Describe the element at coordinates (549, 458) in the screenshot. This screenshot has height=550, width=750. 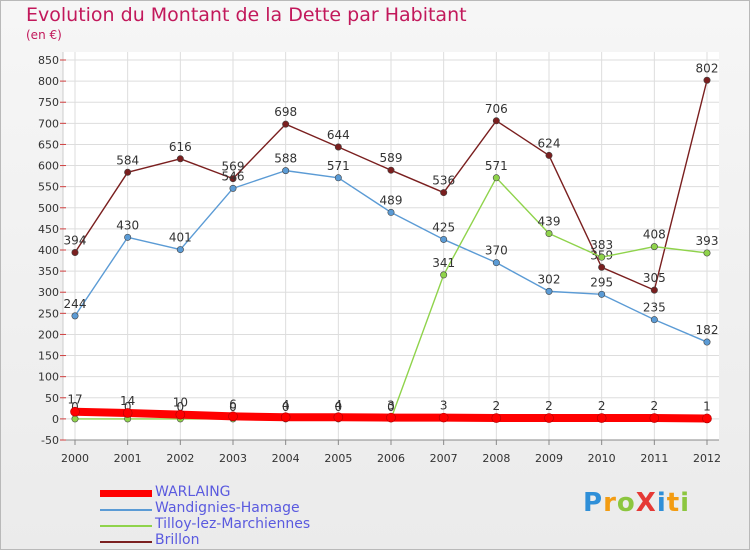
I see `x-tick-label: 2009` at that location.